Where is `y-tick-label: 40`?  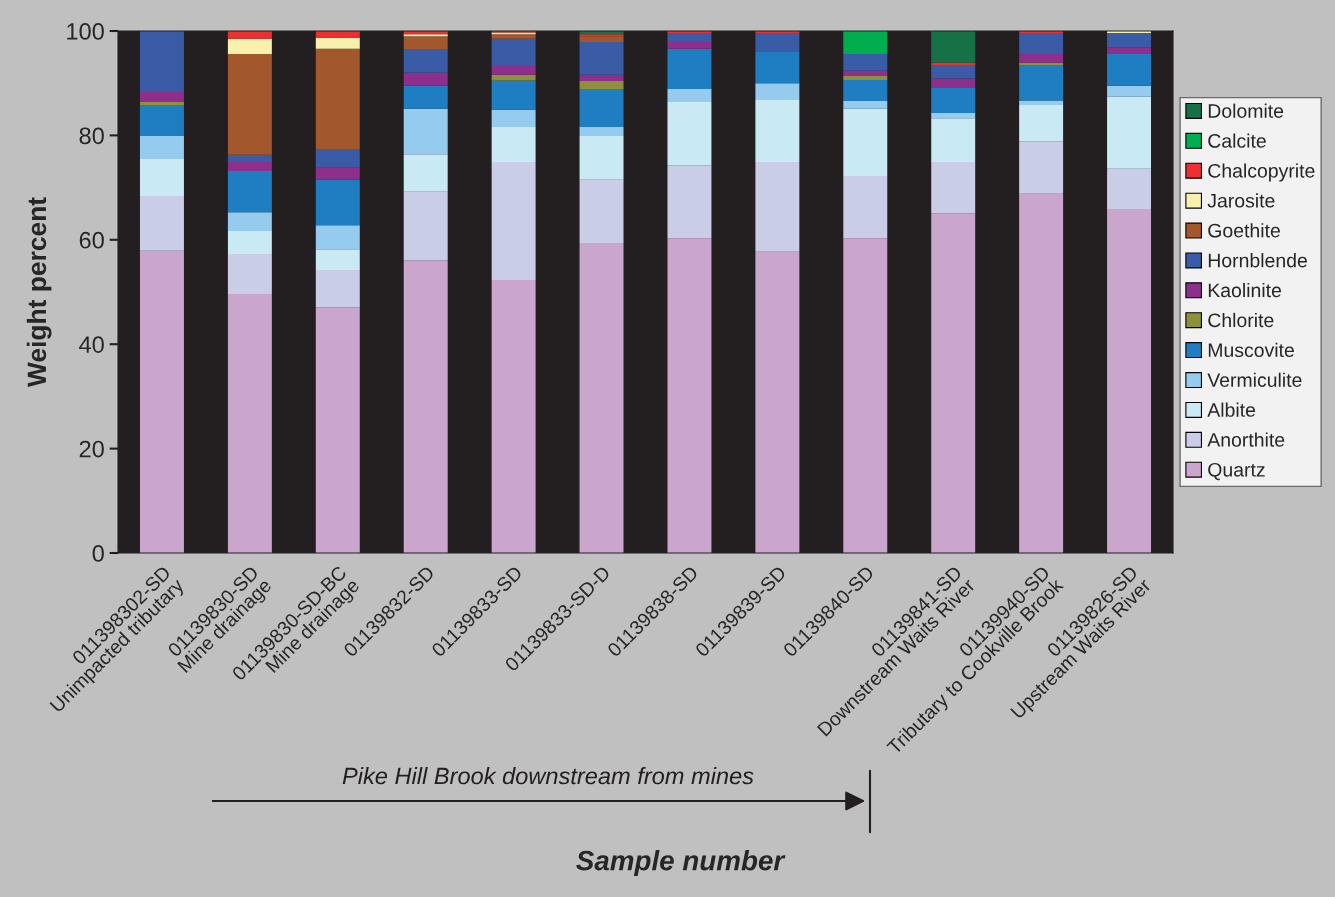
y-tick-label: 40 is located at coordinates (91, 344).